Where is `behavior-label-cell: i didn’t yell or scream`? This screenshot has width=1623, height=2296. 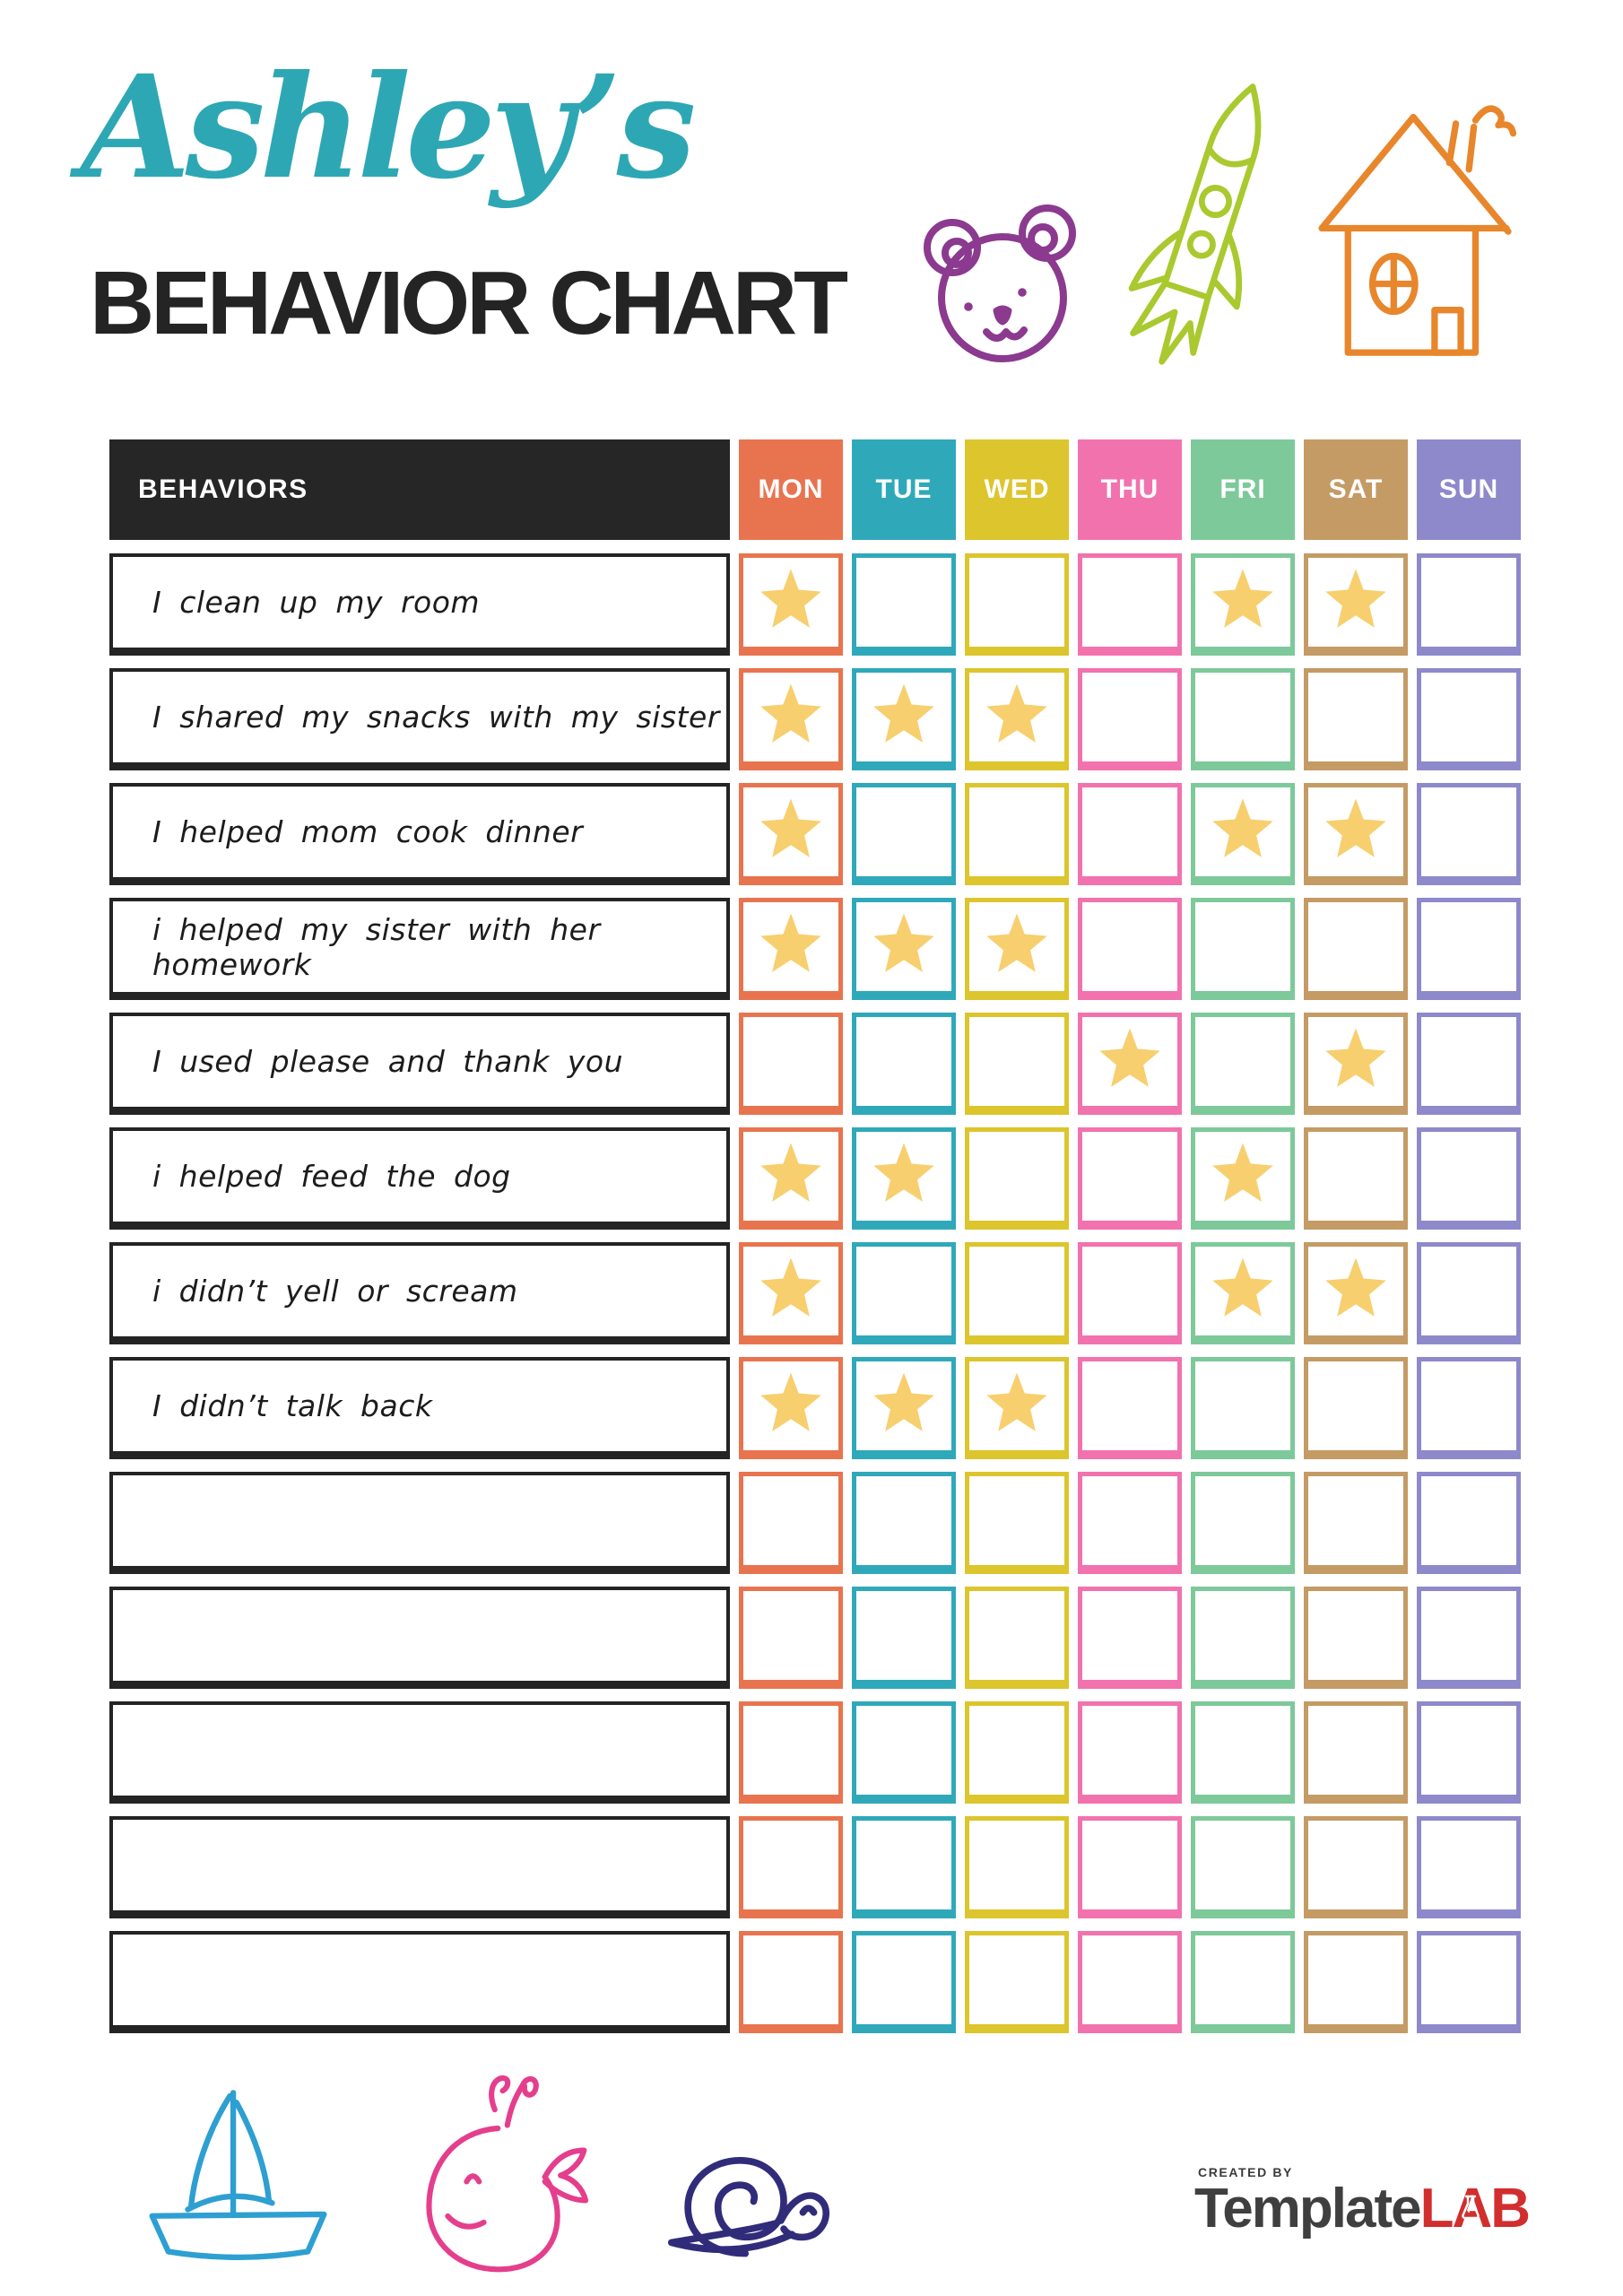
behavior-label-cell: i didn’t yell or scream is located at coordinates (419, 1293).